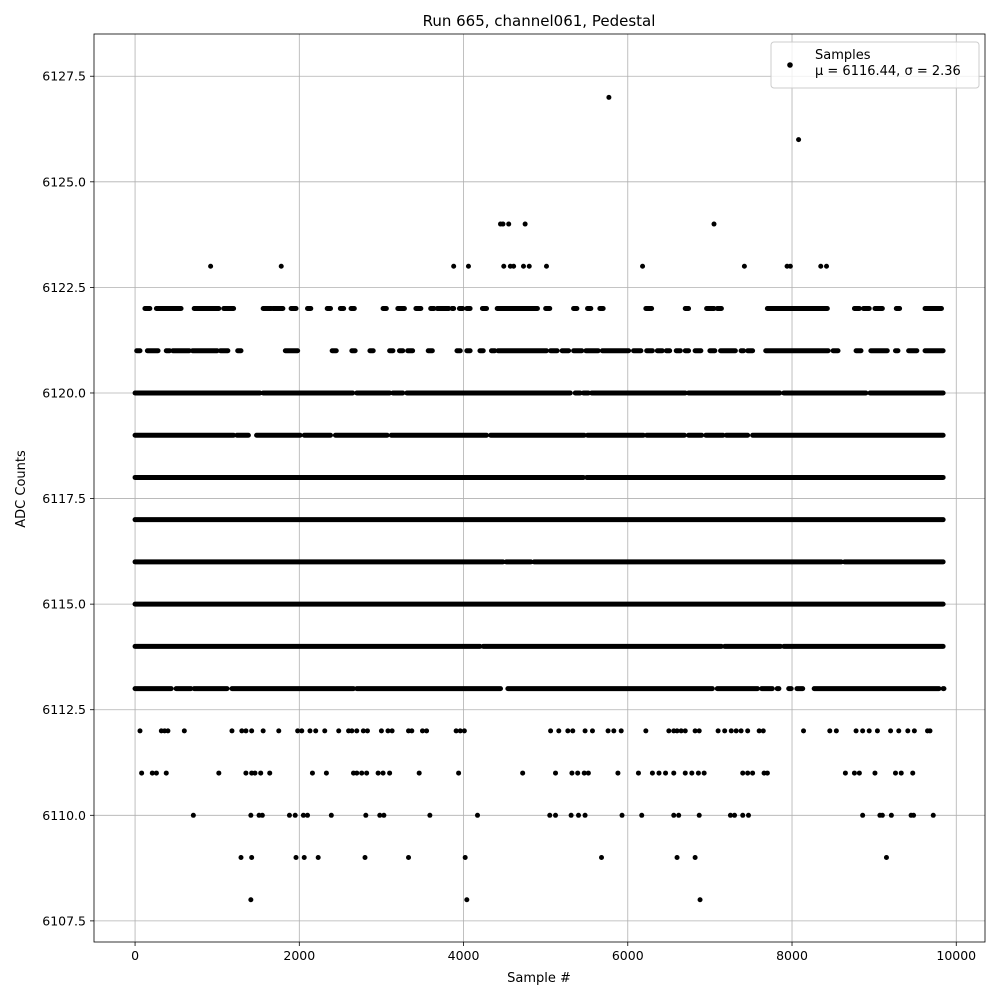 Image resolution: width=1000 pixels, height=1000 pixels. Describe the element at coordinates (956, 955) in the screenshot. I see `x-tick-label: 10000` at that location.